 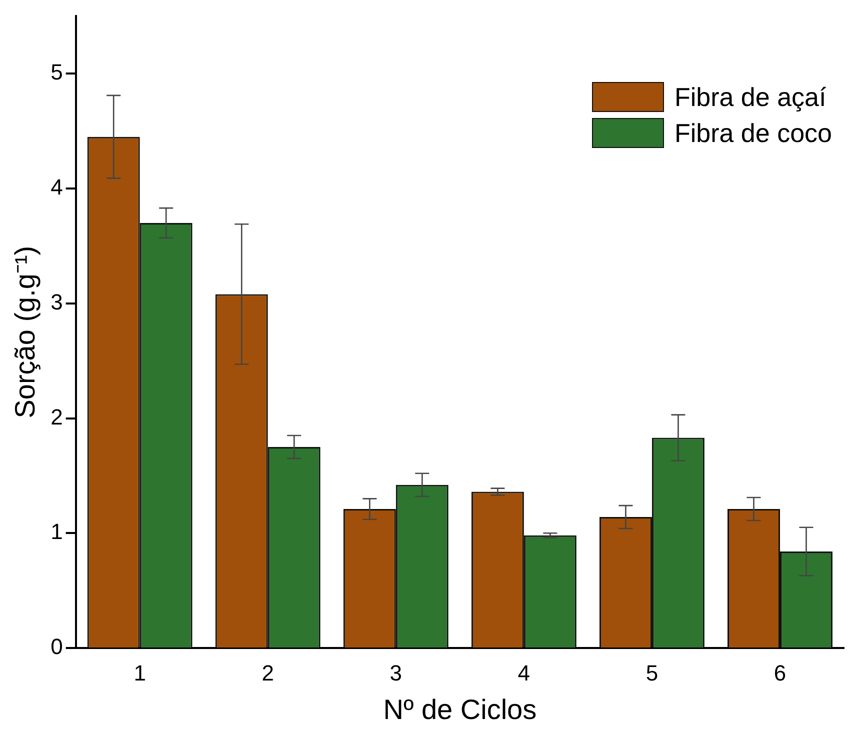 What do you see at coordinates (25, 332) in the screenshot?
I see `y-axis-title: Sorção (g.g⁻¹)` at bounding box center [25, 332].